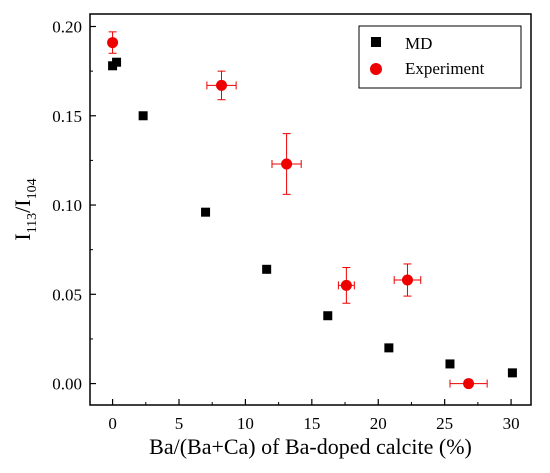  I want to click on legend-experiment-marker, so click(376, 69).